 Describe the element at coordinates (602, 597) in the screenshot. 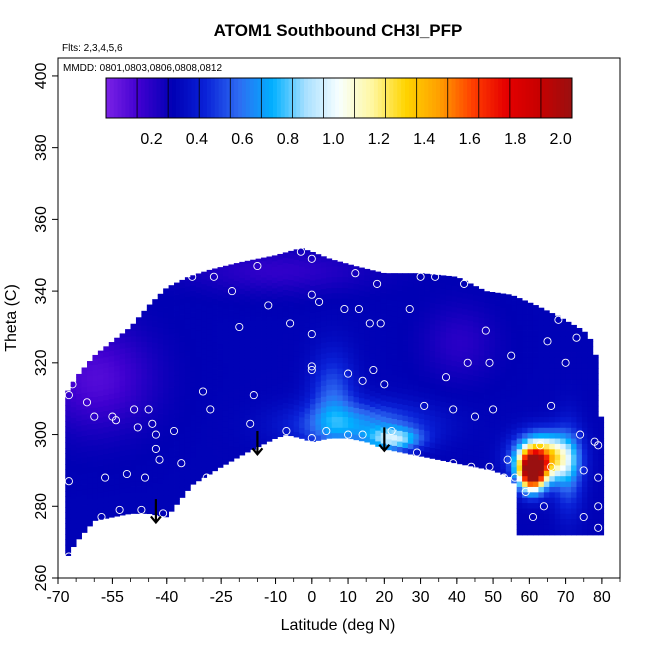

I see `x-tick-label: 80` at that location.